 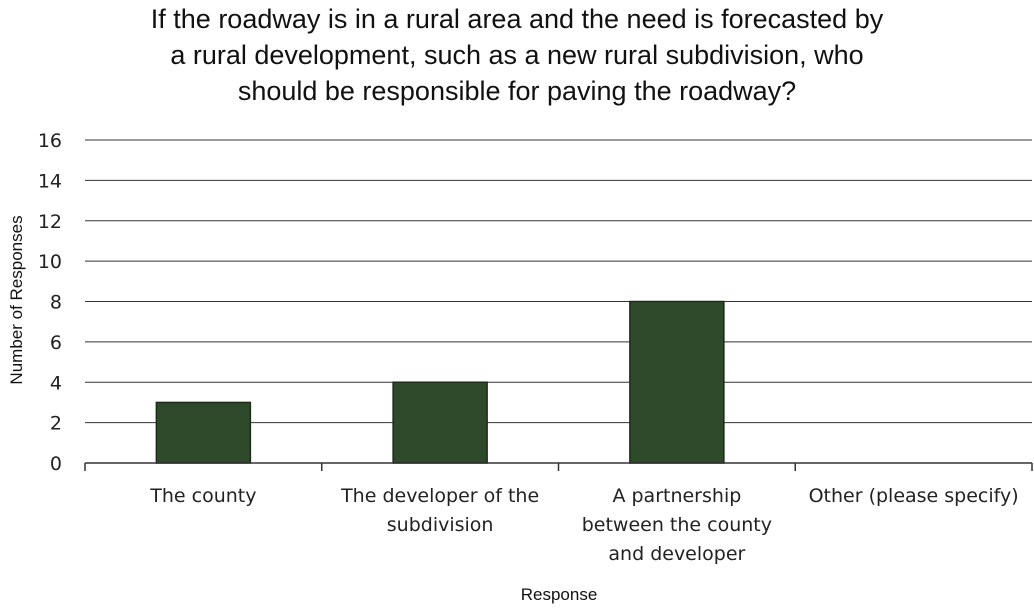 What do you see at coordinates (440, 525) in the screenshot?
I see `x-category-label-line: subdivision` at bounding box center [440, 525].